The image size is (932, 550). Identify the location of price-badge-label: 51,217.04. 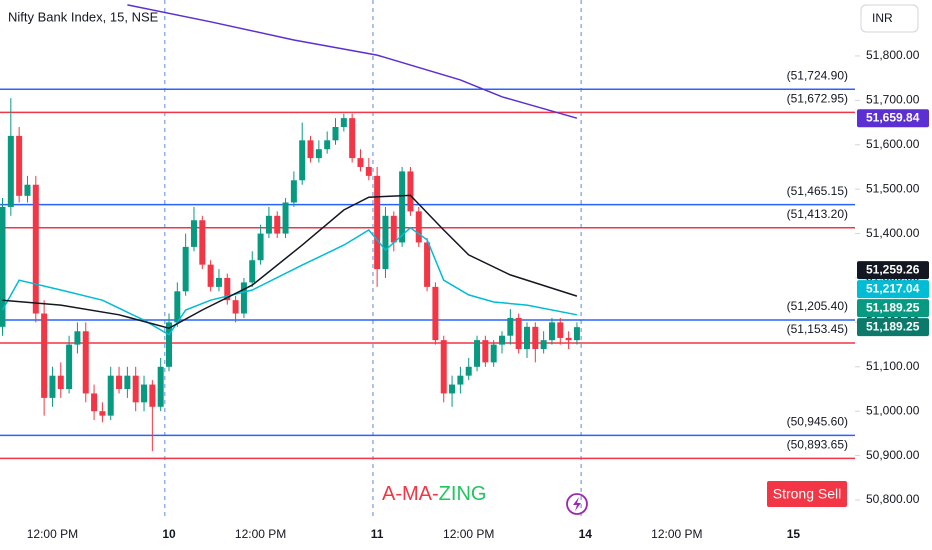
(893, 288).